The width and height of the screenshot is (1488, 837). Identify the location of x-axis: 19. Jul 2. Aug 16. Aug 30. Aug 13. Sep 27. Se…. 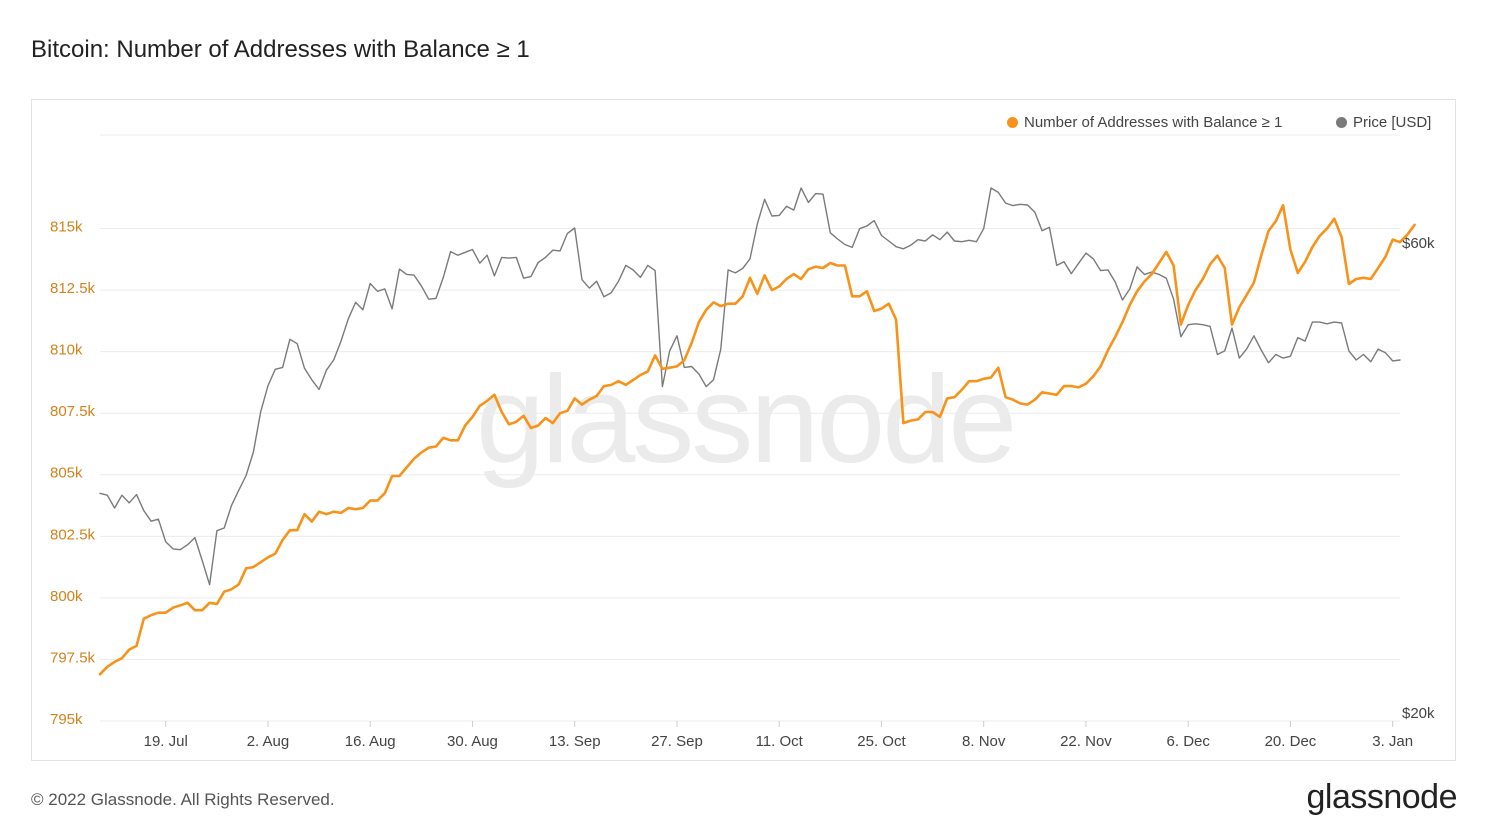
(778, 735).